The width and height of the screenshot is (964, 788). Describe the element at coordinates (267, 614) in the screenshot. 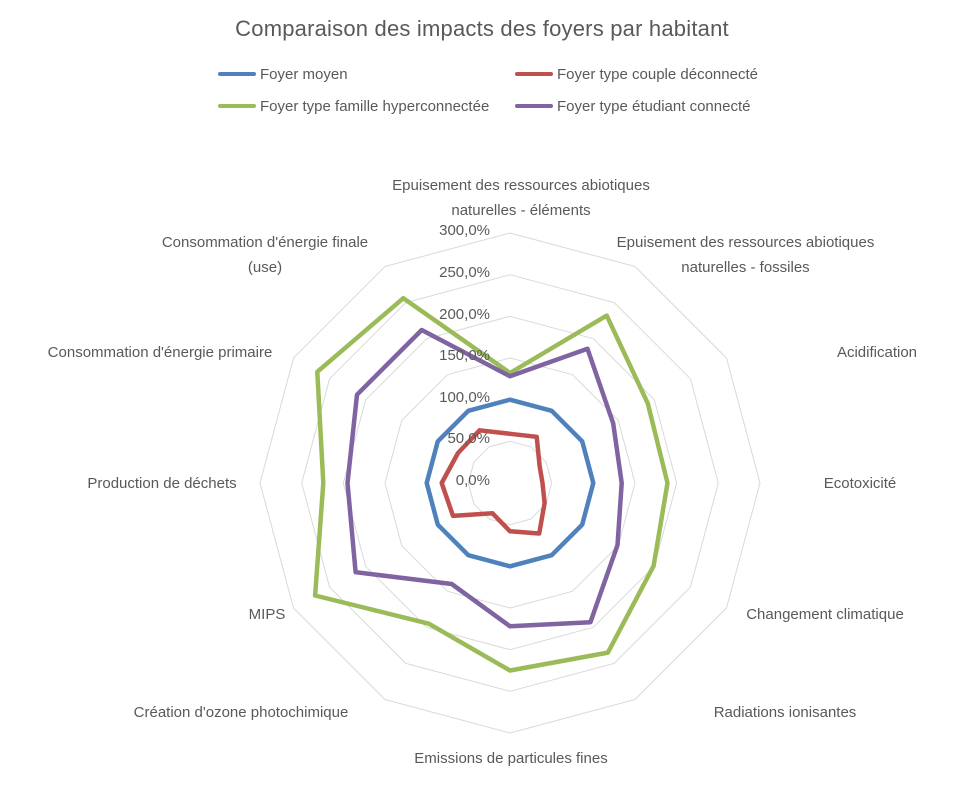

I see `category-label-mips: MIPS` at that location.